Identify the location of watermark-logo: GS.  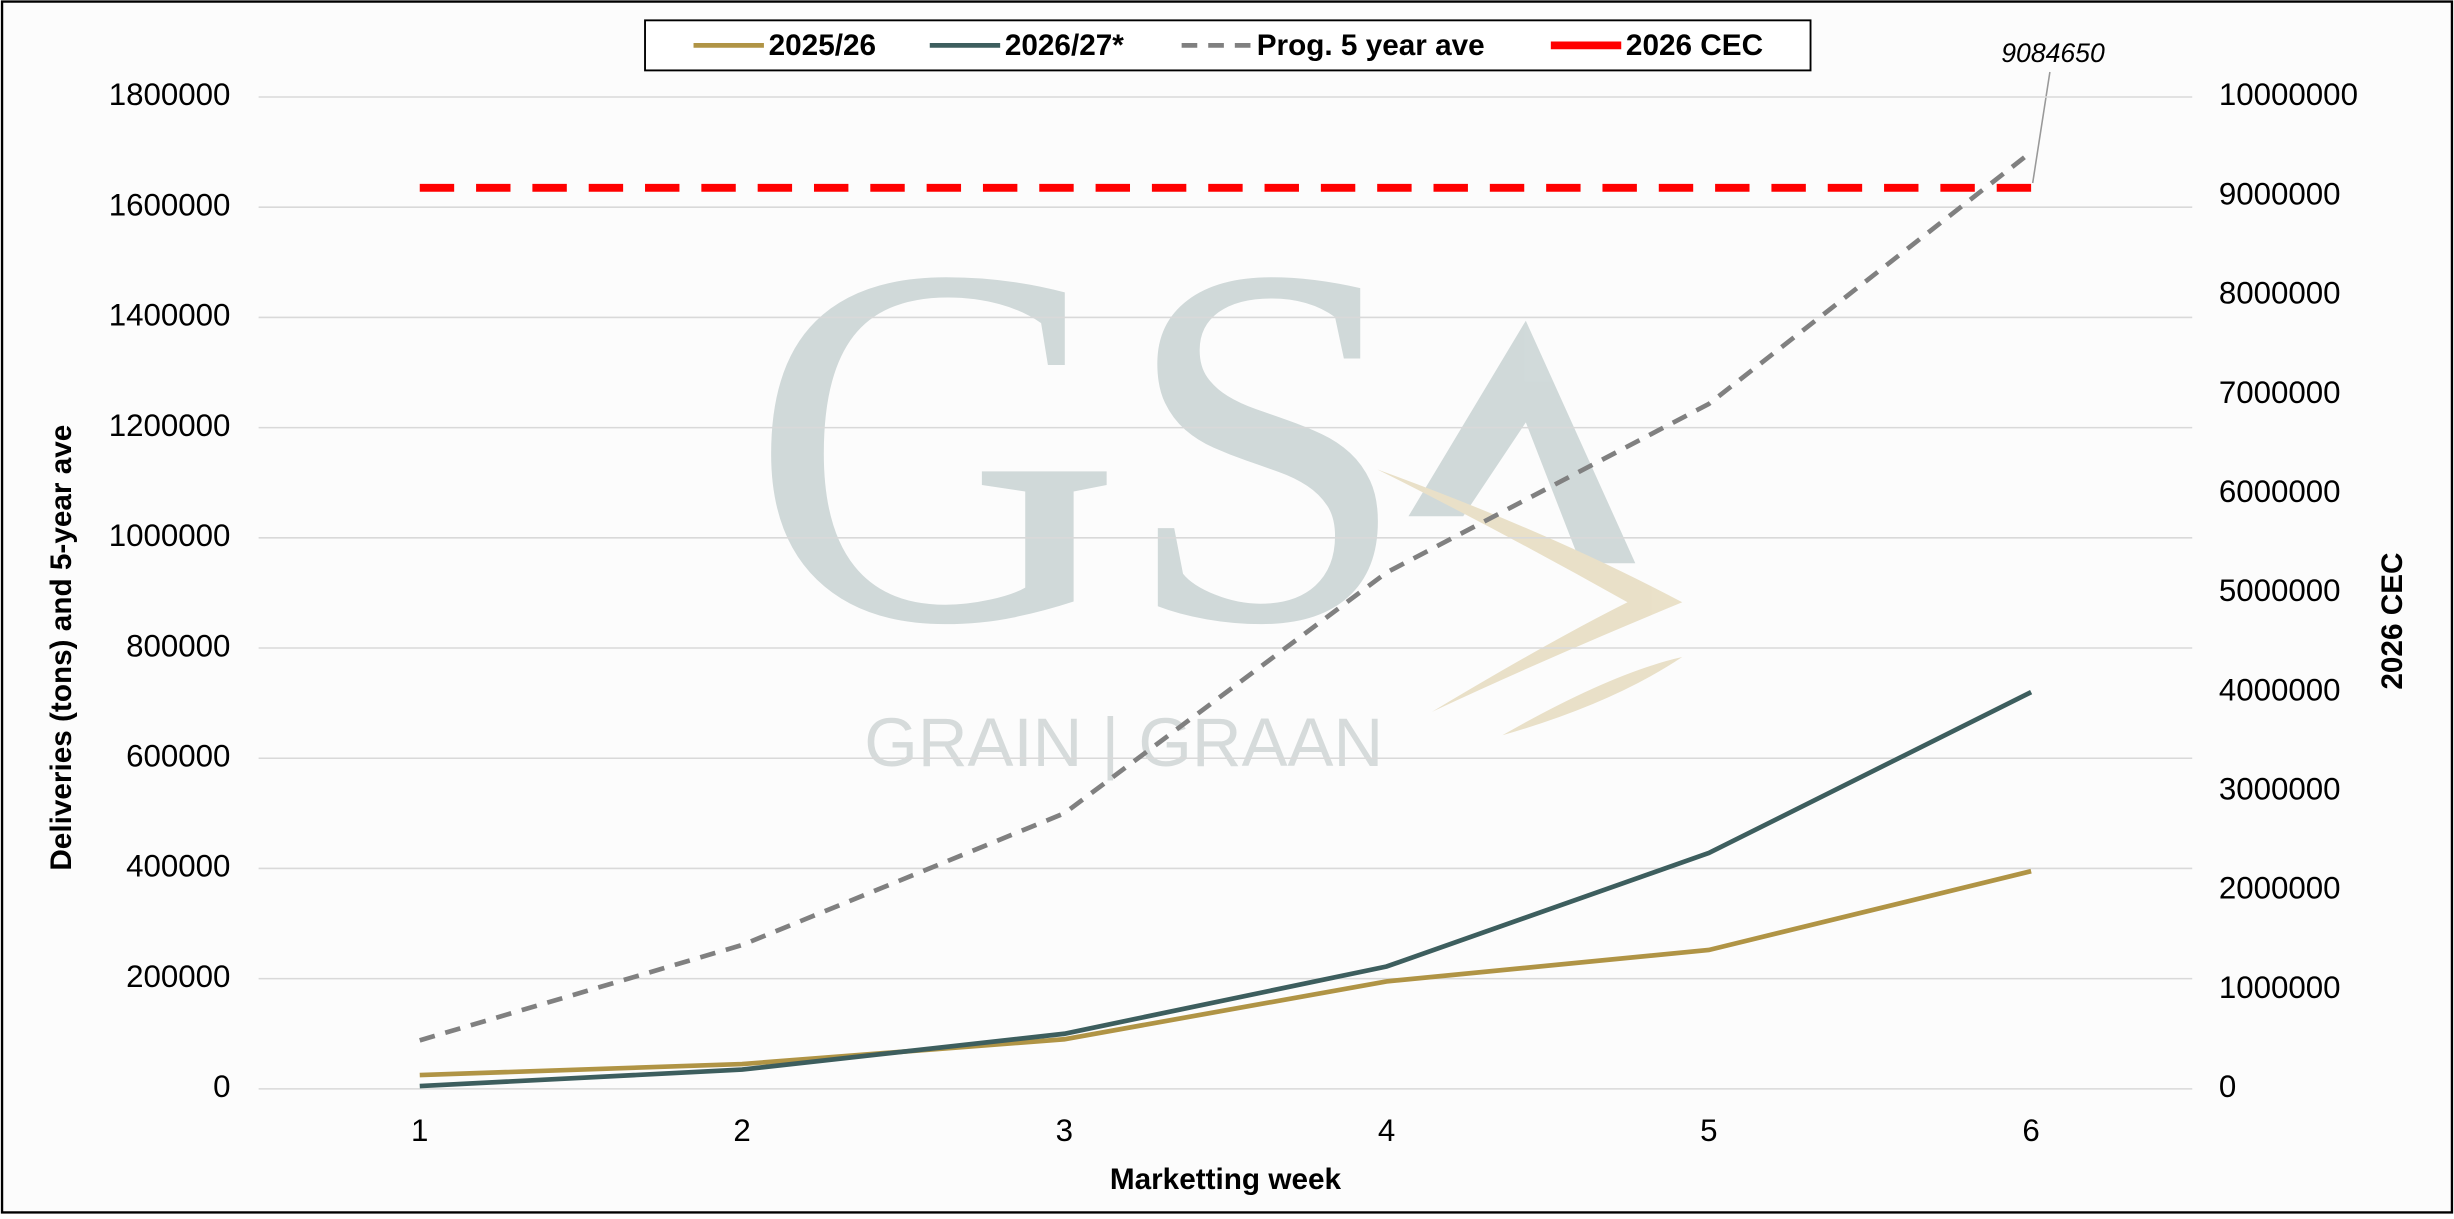
(1080, 445).